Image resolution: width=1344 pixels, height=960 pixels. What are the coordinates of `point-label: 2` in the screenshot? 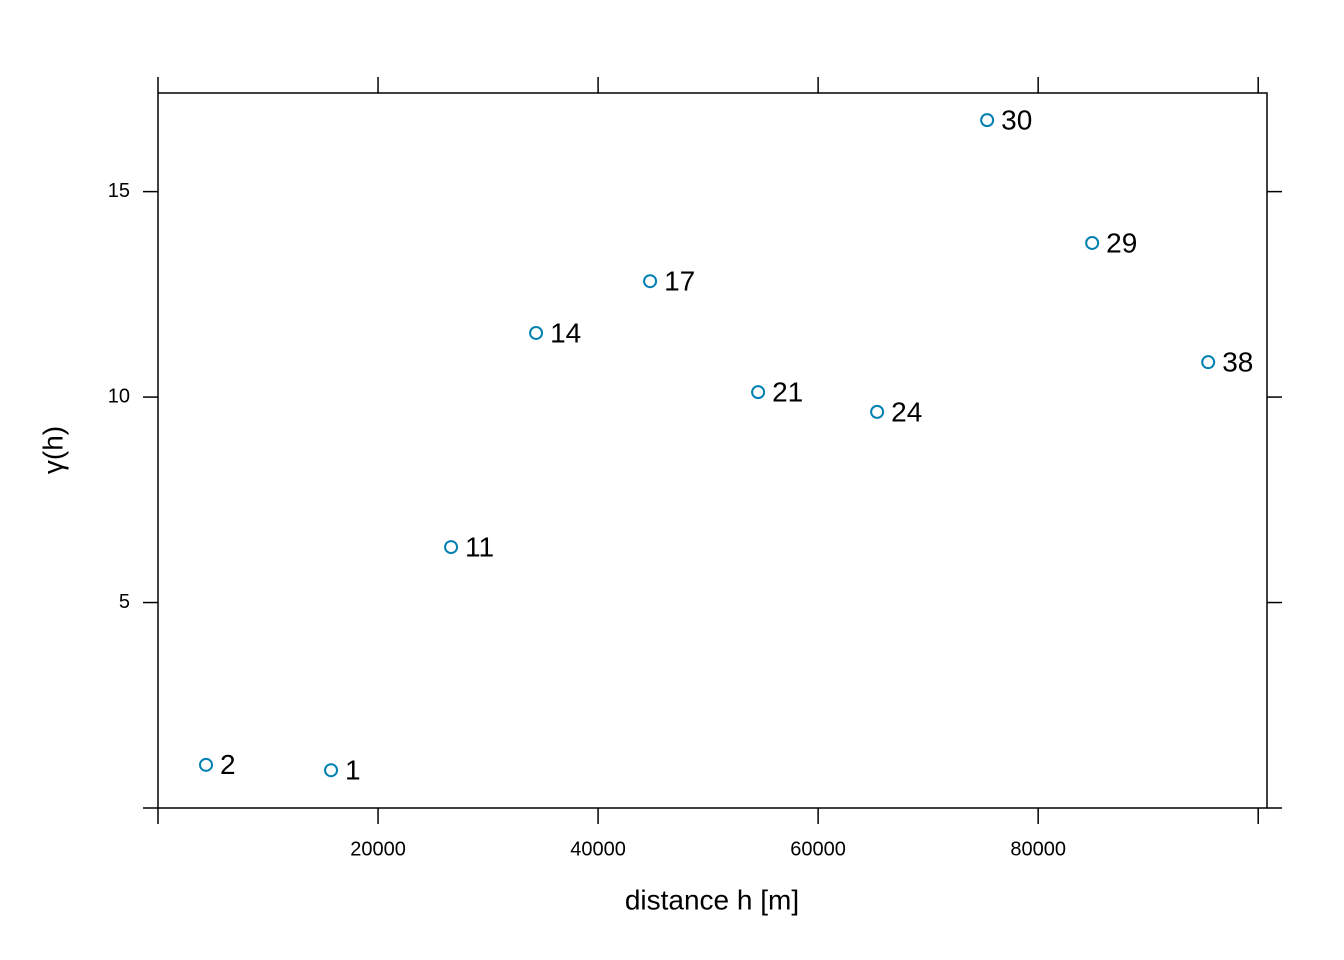 It's located at (228, 764).